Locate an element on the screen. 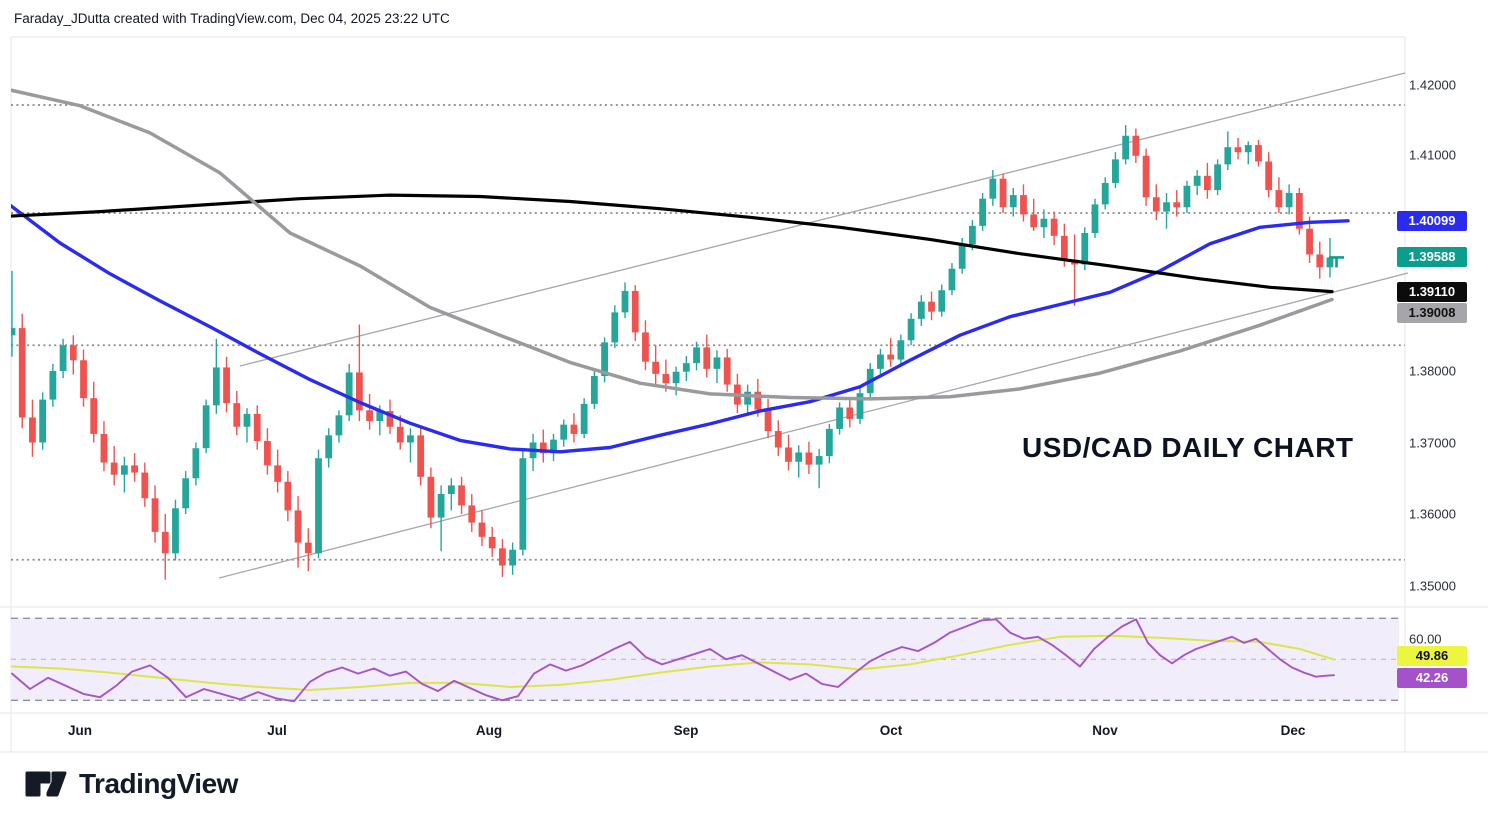  month-label-dec: Dec is located at coordinates (1293, 730).